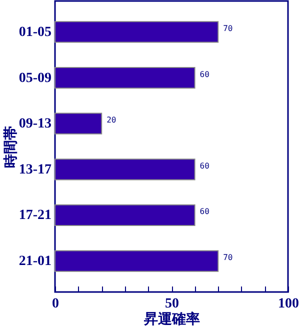 The height and width of the screenshot is (330, 300). I want to click on y-tick-label: 13-17, so click(35, 170).